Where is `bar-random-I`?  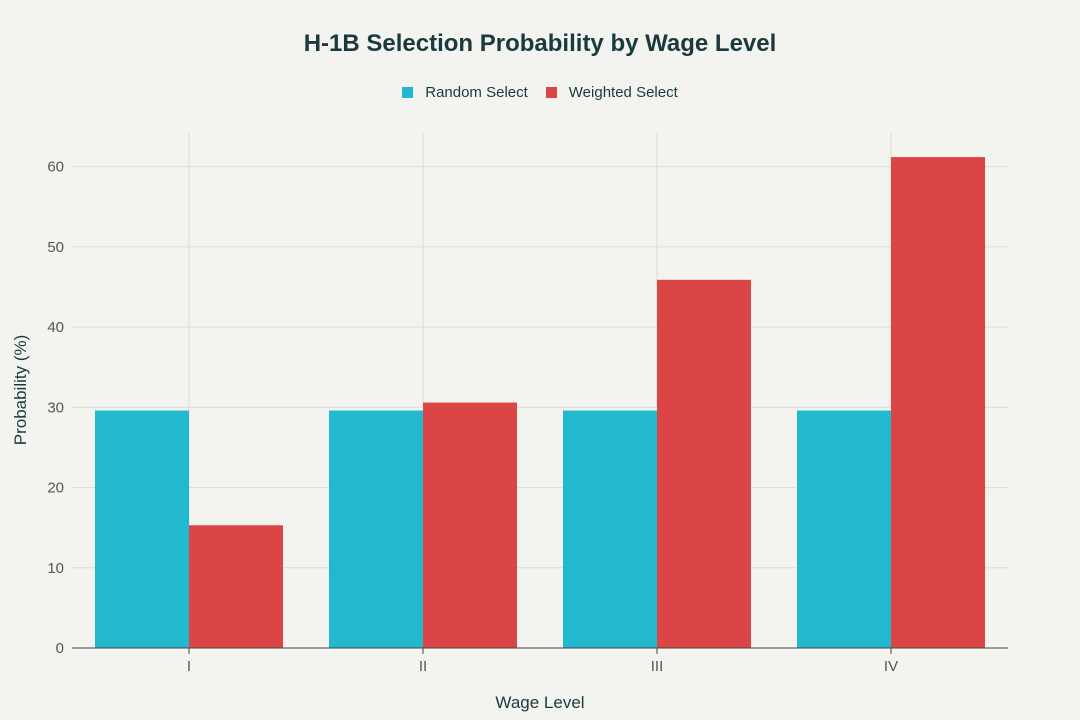
bar-random-I is located at coordinates (142, 529).